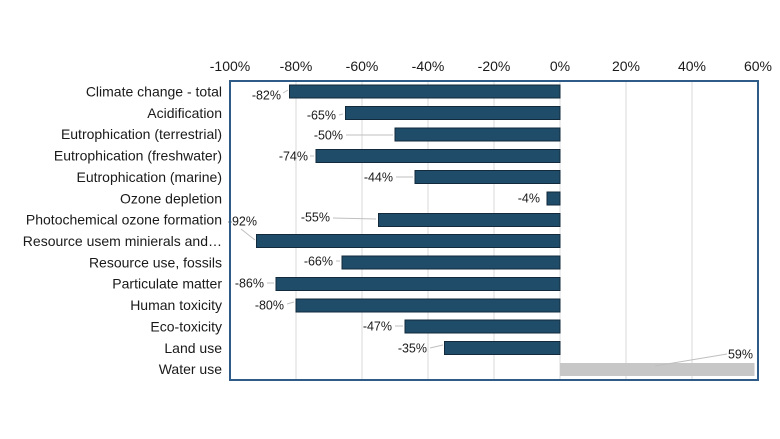 This screenshot has height=439, width=780. Describe the element at coordinates (424, 91) in the screenshot. I see `bar-climate-change-total` at that location.